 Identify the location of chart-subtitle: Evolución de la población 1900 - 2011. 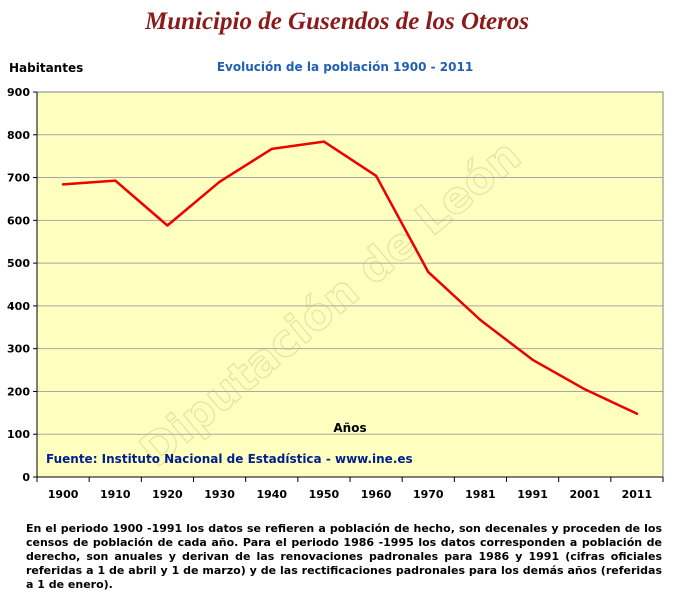
(345, 67).